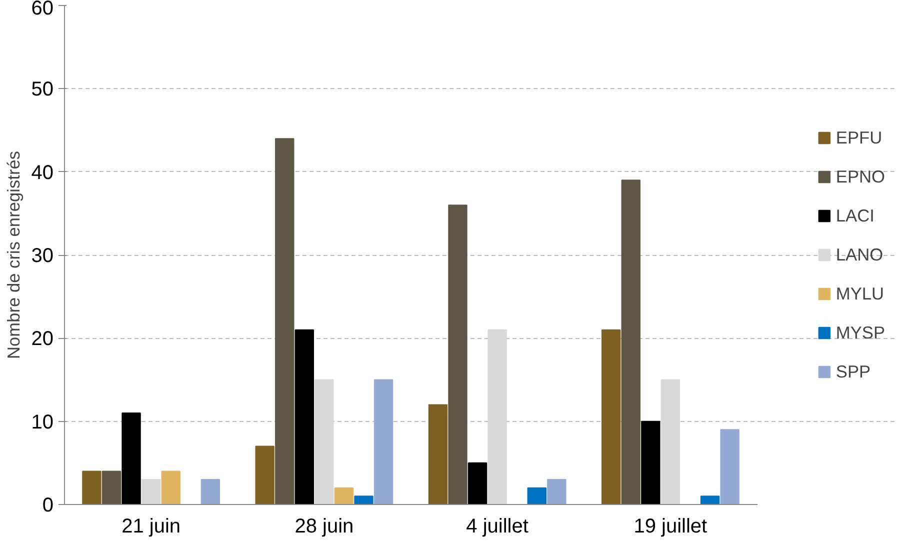  I want to click on y-tick-label: 20, so click(42, 339).